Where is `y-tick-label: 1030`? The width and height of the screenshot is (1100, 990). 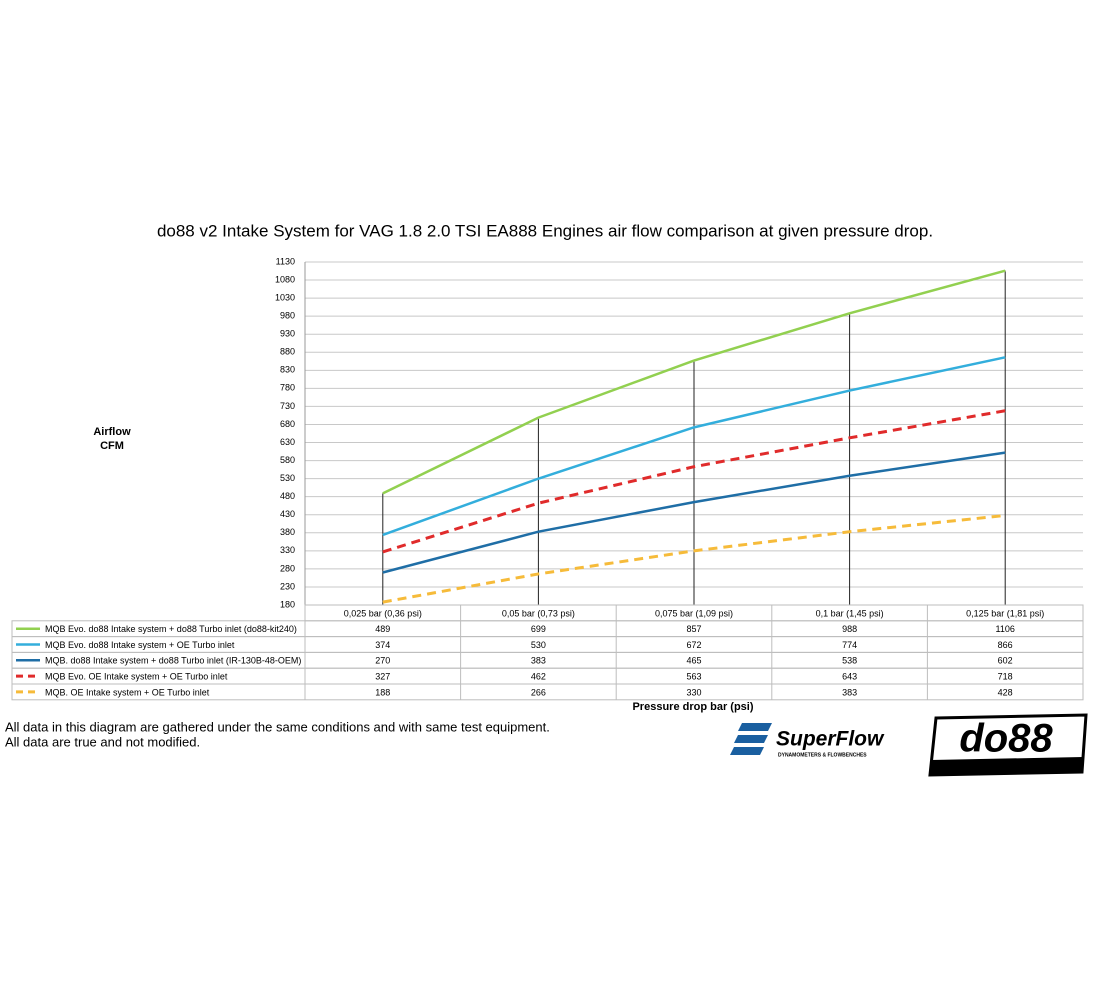 y-tick-label: 1030 is located at coordinates (285, 297).